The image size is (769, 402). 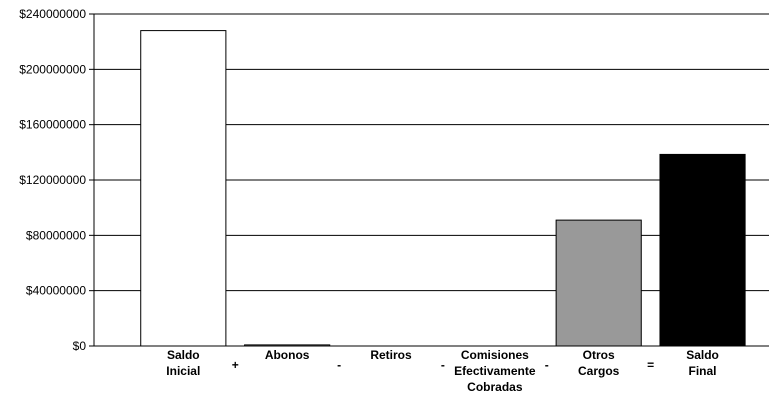 What do you see at coordinates (183, 363) in the screenshot?
I see `x-category-label: Saldo Inicial` at bounding box center [183, 363].